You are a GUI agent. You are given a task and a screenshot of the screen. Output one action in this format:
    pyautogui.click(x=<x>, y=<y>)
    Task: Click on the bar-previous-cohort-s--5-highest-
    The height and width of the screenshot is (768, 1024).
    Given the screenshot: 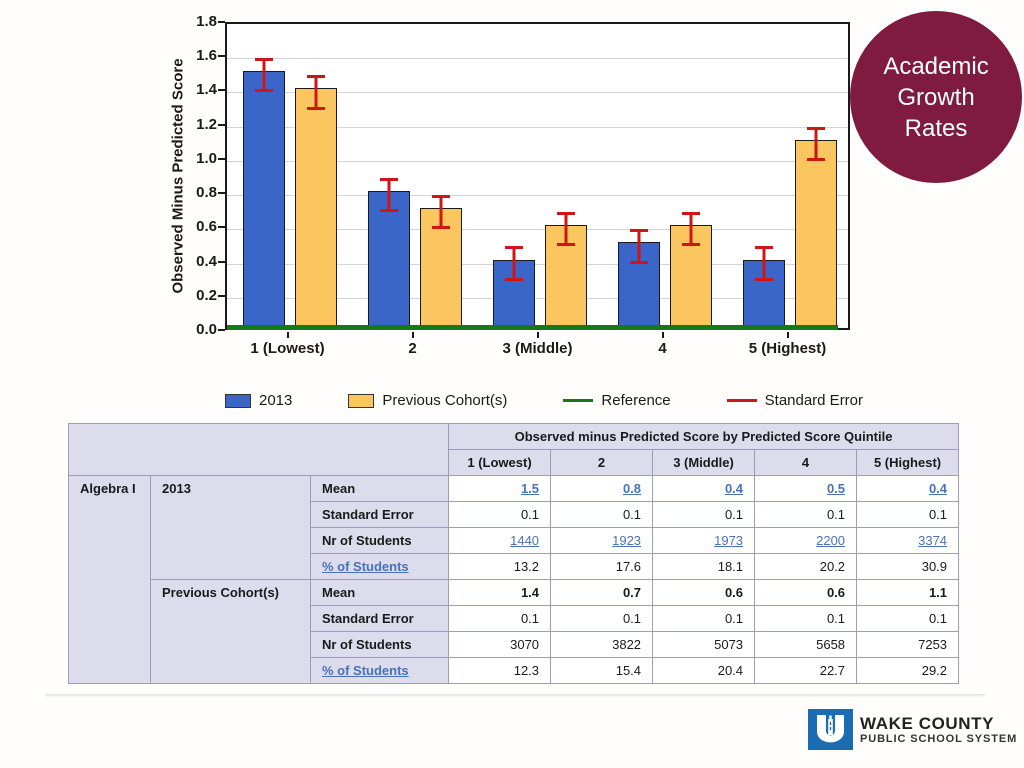 What is the action you would take?
    pyautogui.click(x=815, y=233)
    